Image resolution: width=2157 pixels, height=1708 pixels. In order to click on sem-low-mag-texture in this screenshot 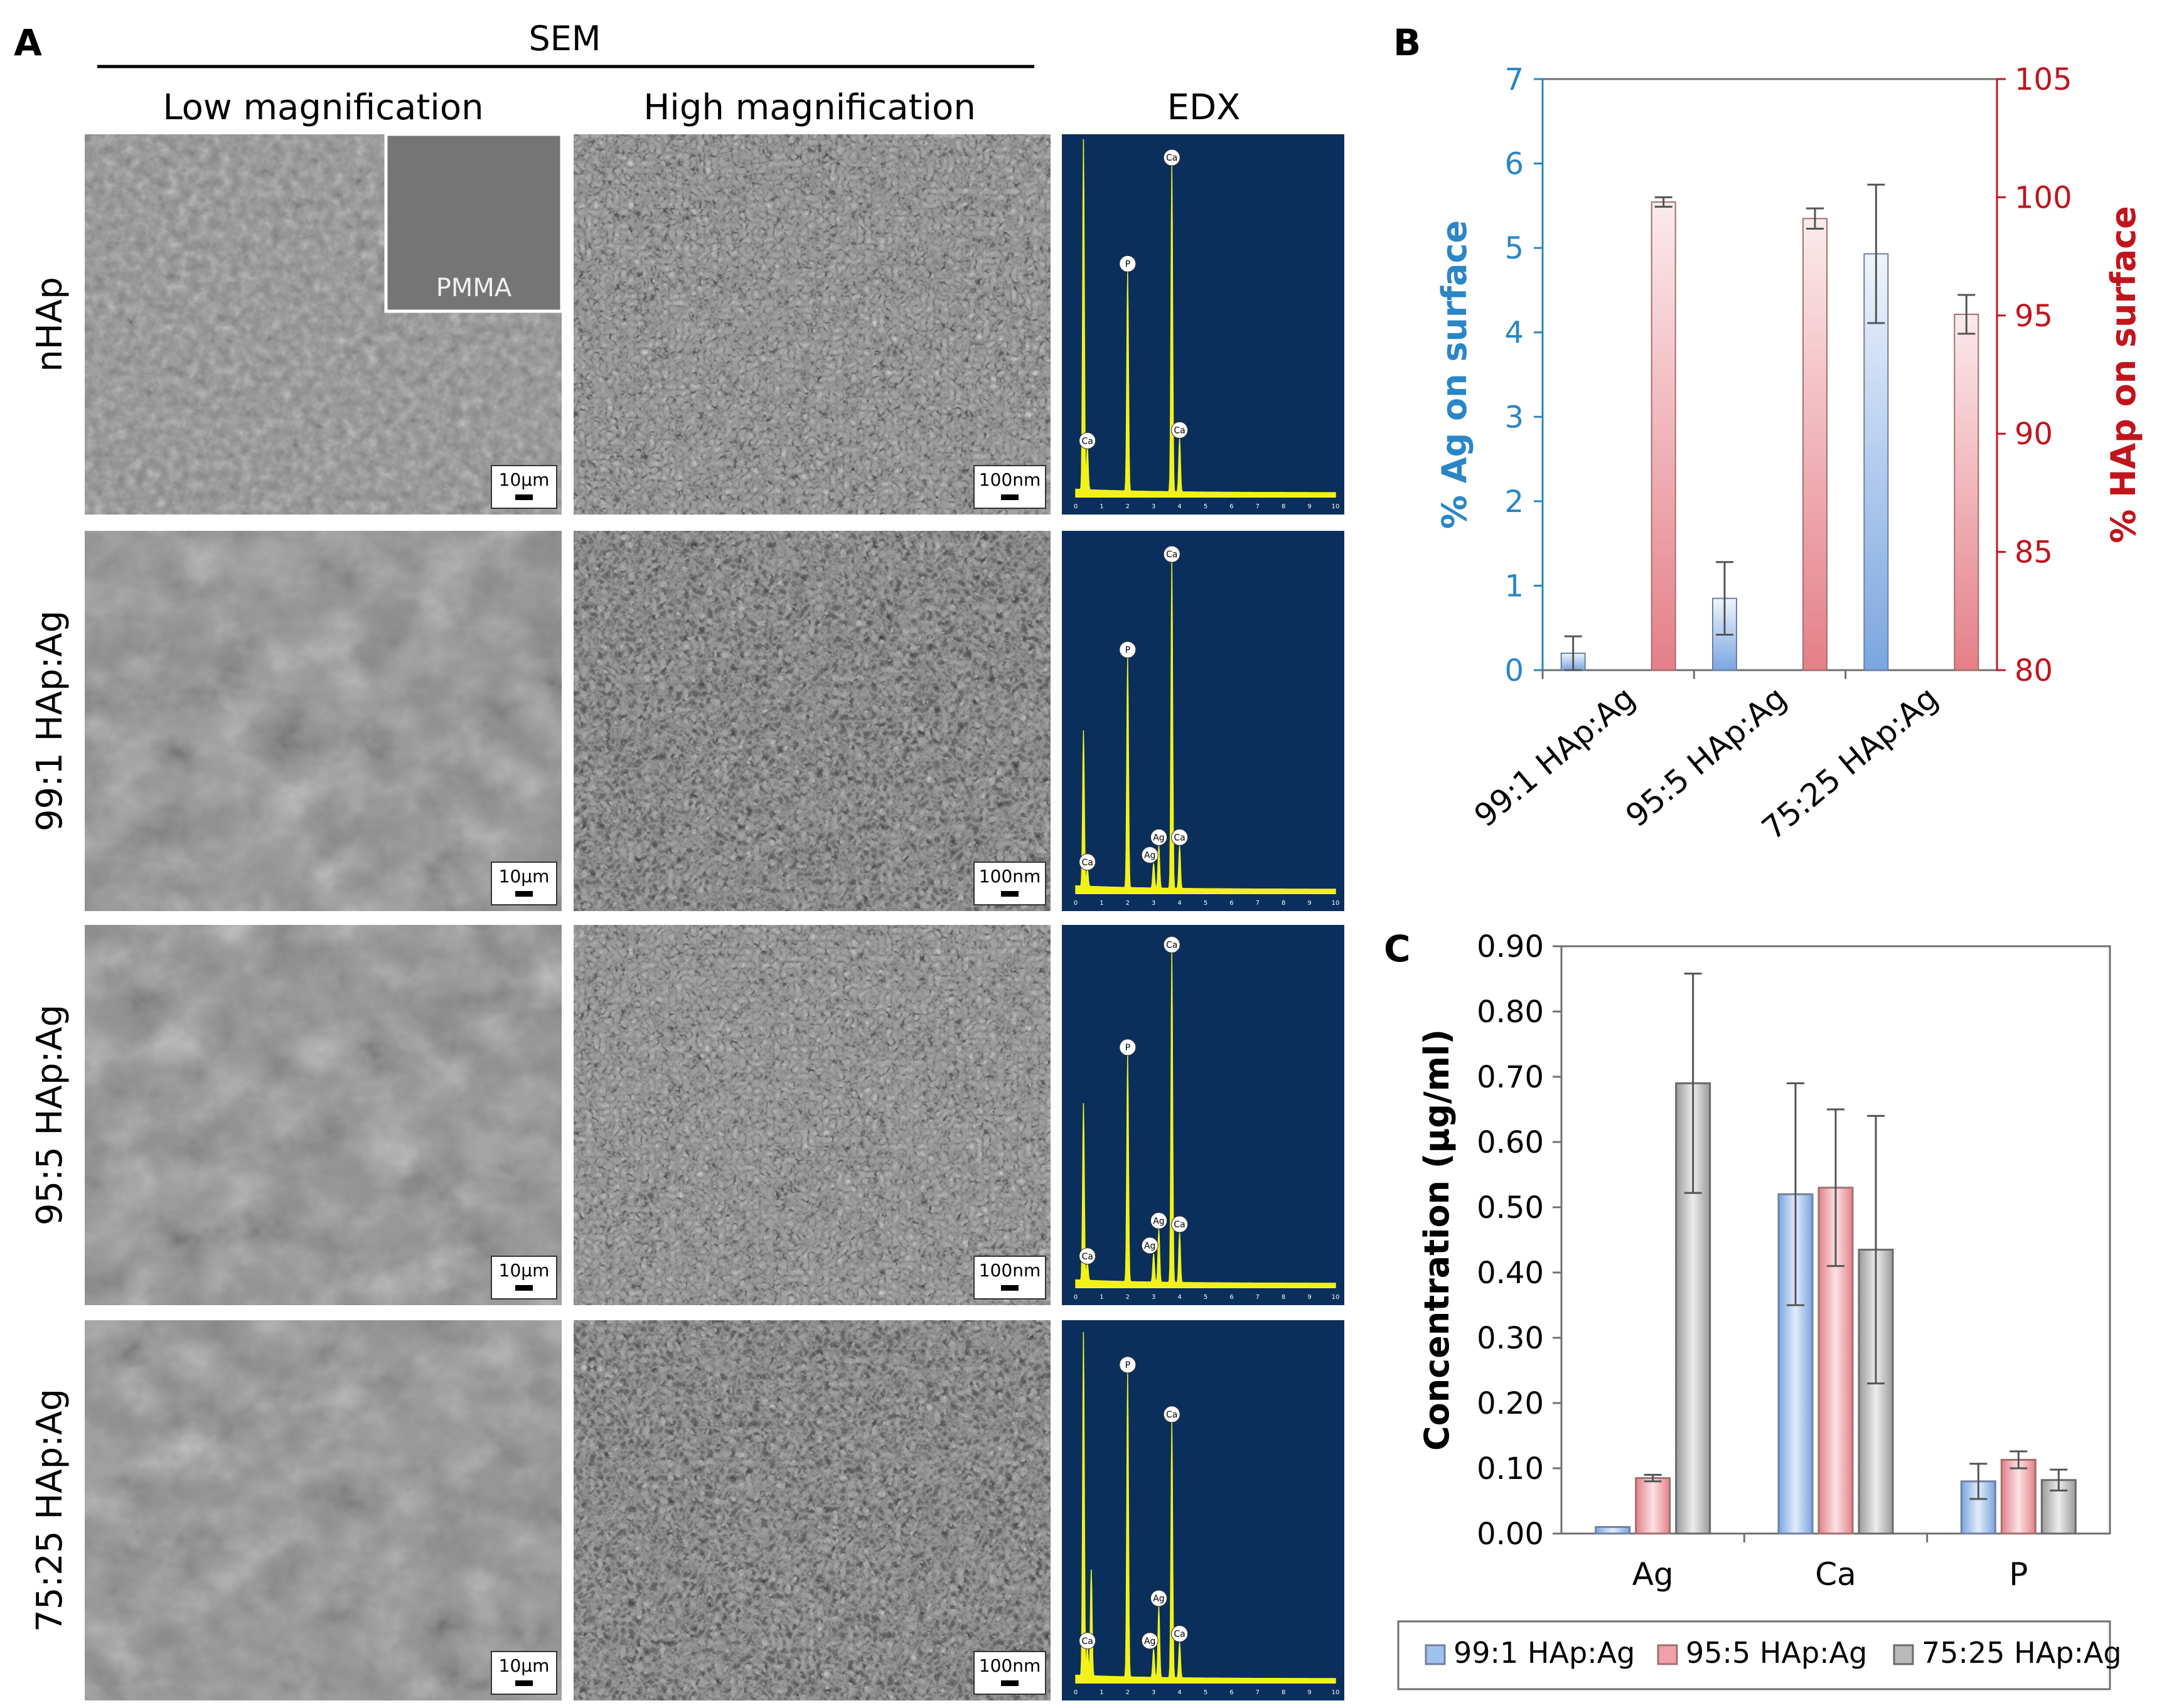, I will do `click(323, 1510)`.